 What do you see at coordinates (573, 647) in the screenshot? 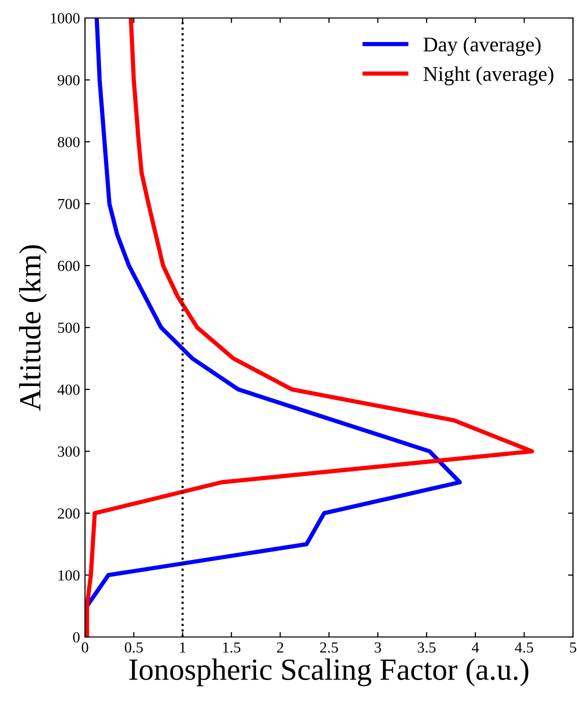
I see `x-tick-label: 5` at bounding box center [573, 647].